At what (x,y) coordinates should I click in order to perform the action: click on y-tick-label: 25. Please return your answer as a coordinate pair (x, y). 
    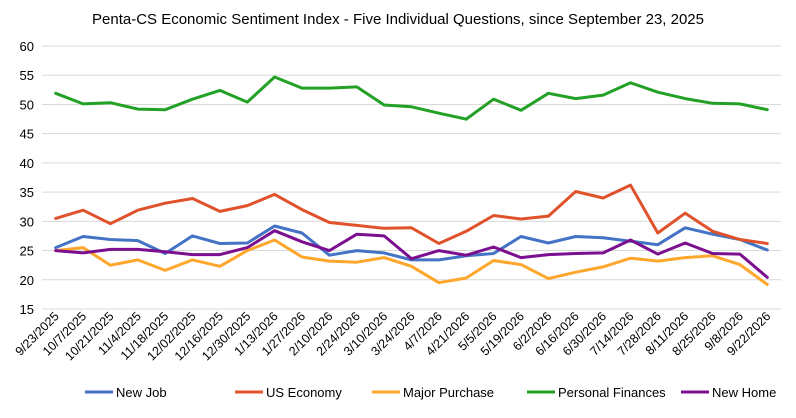
    Looking at the image, I should click on (27, 251).